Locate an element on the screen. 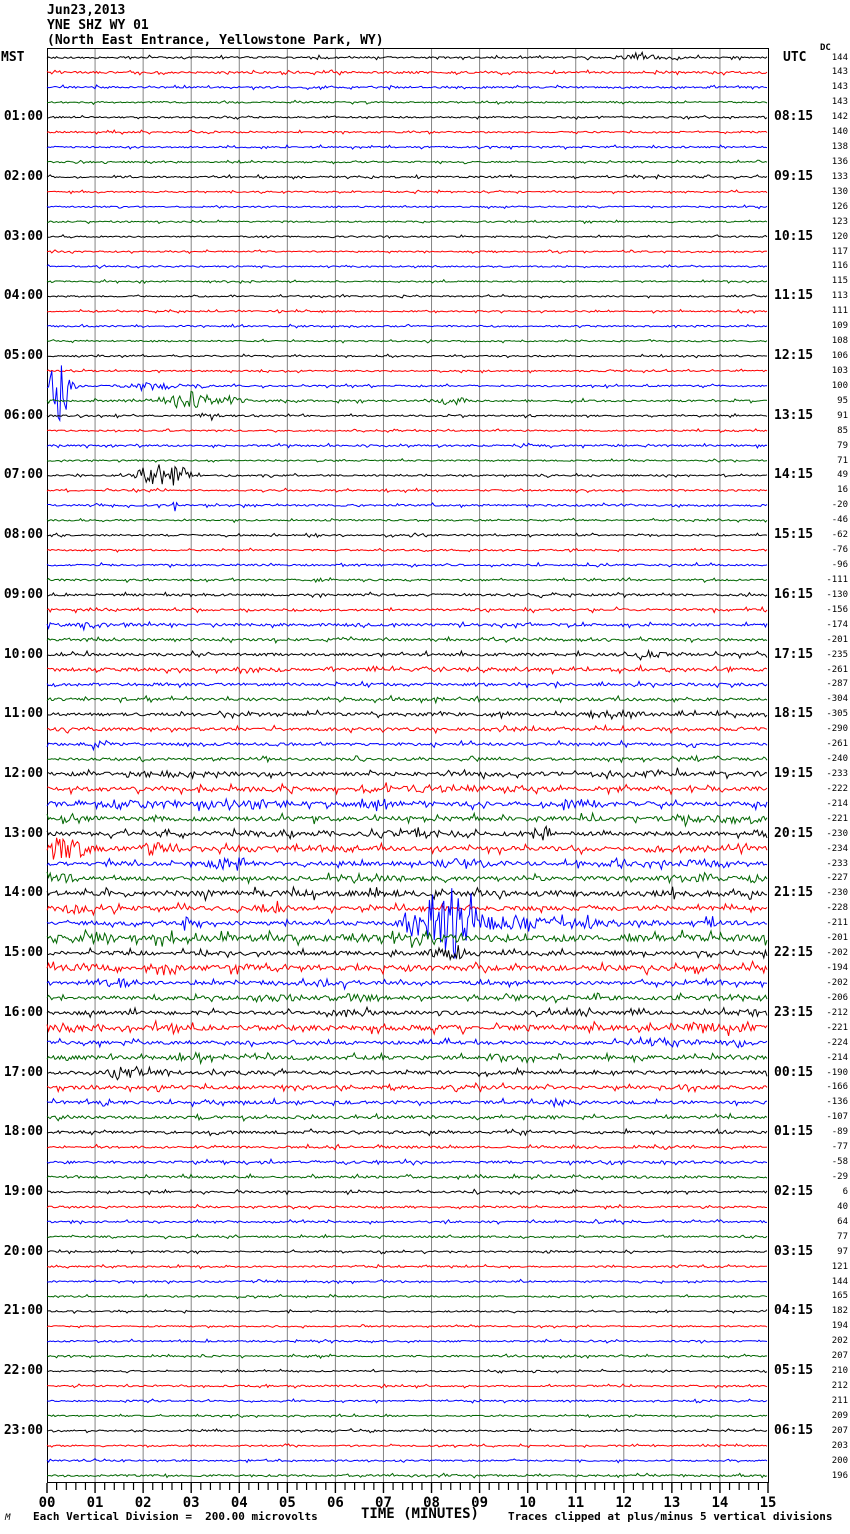 This screenshot has width=850, height=1534. trace-12:30 is located at coordinates (407, 804).